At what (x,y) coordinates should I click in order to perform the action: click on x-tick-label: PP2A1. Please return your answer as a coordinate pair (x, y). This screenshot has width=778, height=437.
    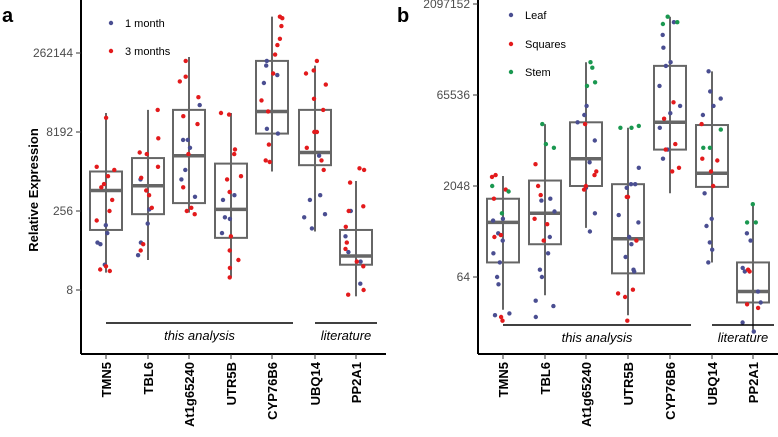
    Looking at the image, I should click on (356, 382).